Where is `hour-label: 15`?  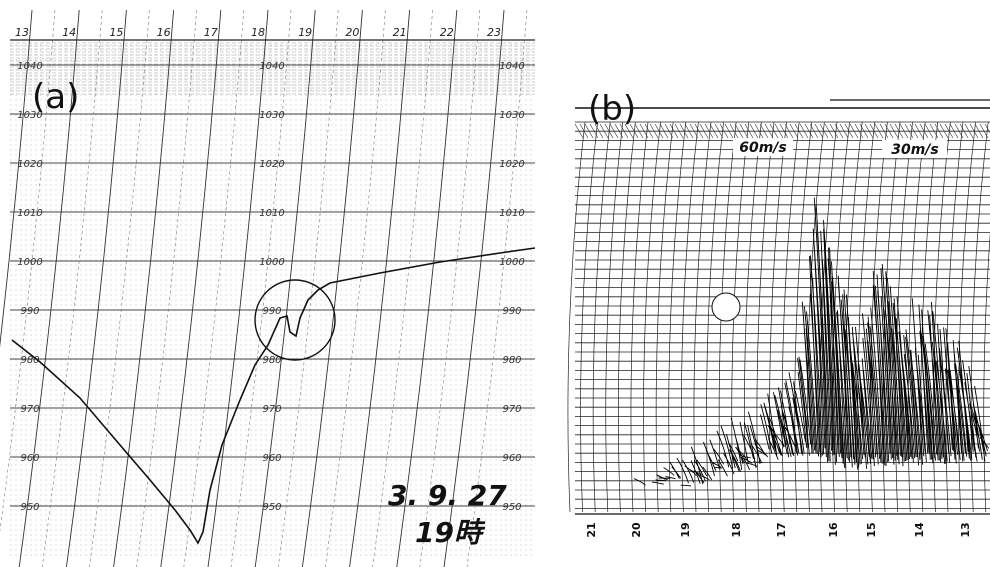
hour-label: 15 is located at coordinates (116, 32).